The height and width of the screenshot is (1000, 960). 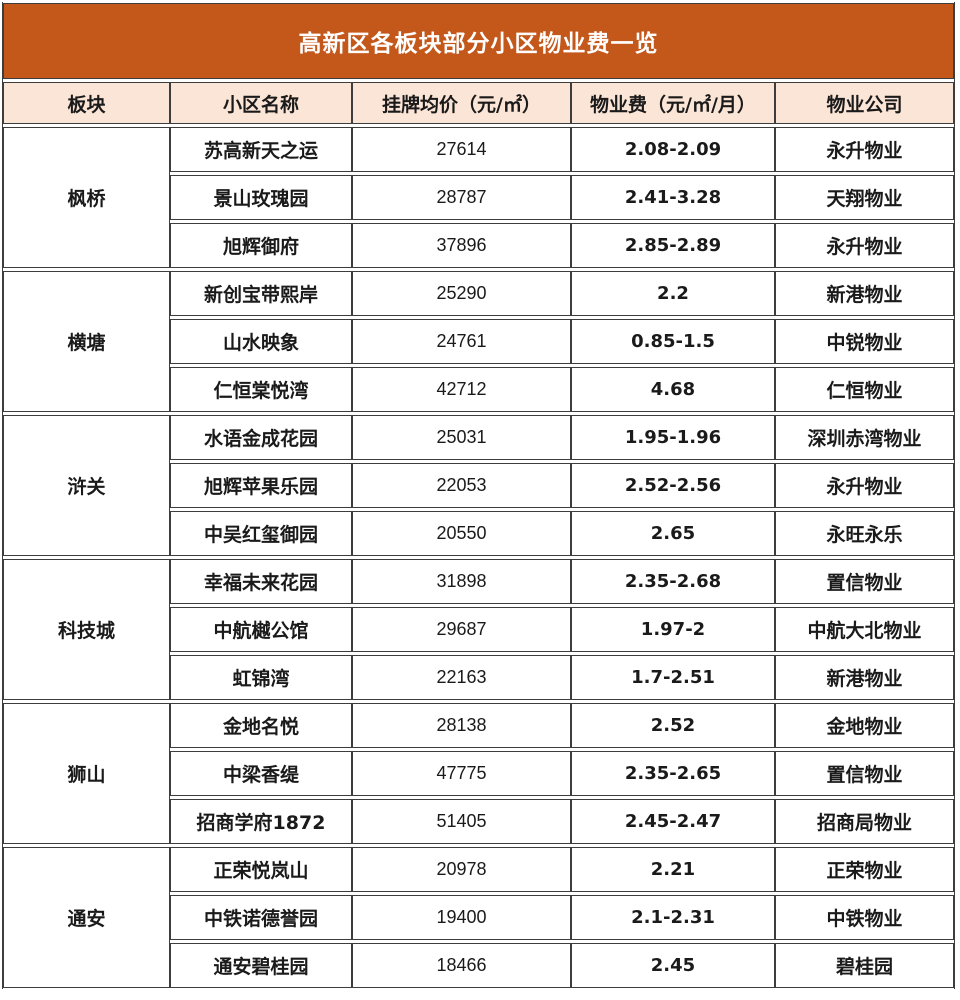 I want to click on table-title: 高新区各板块部分小区物业费一览, so click(x=478, y=41).